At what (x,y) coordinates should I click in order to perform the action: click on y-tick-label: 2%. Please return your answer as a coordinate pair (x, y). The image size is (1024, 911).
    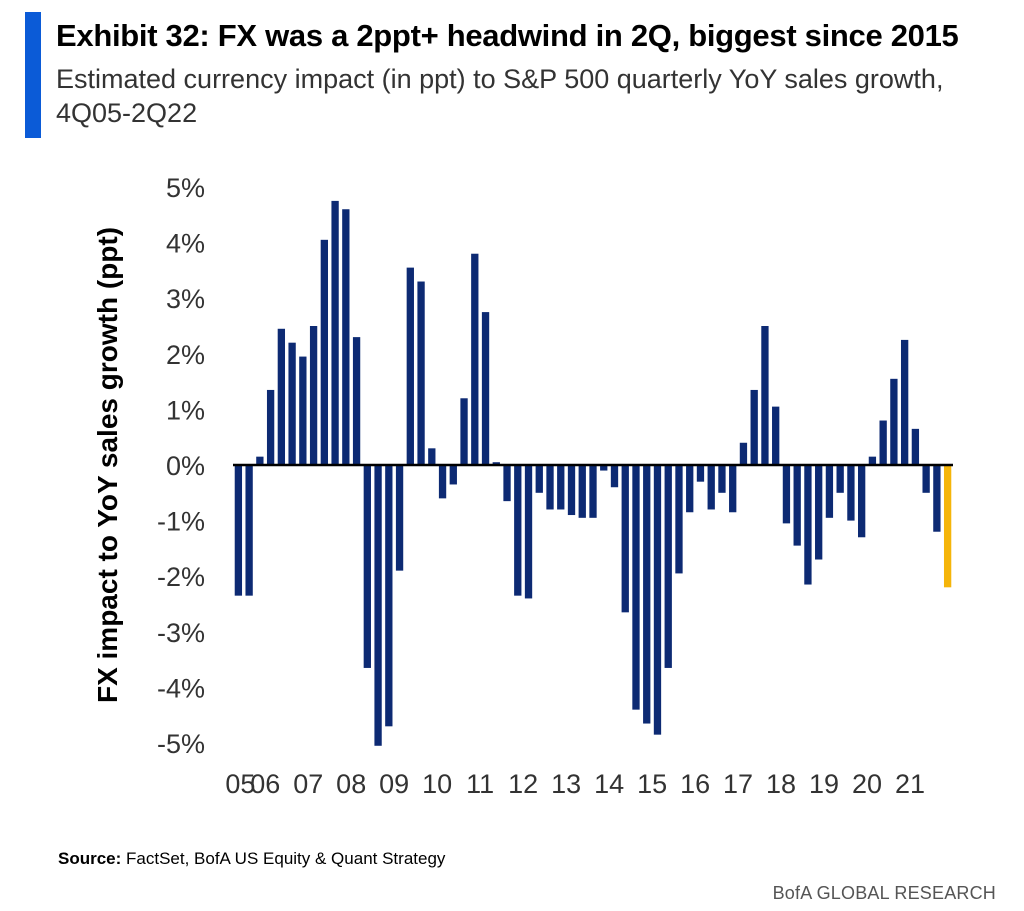
    Looking at the image, I should click on (185, 355).